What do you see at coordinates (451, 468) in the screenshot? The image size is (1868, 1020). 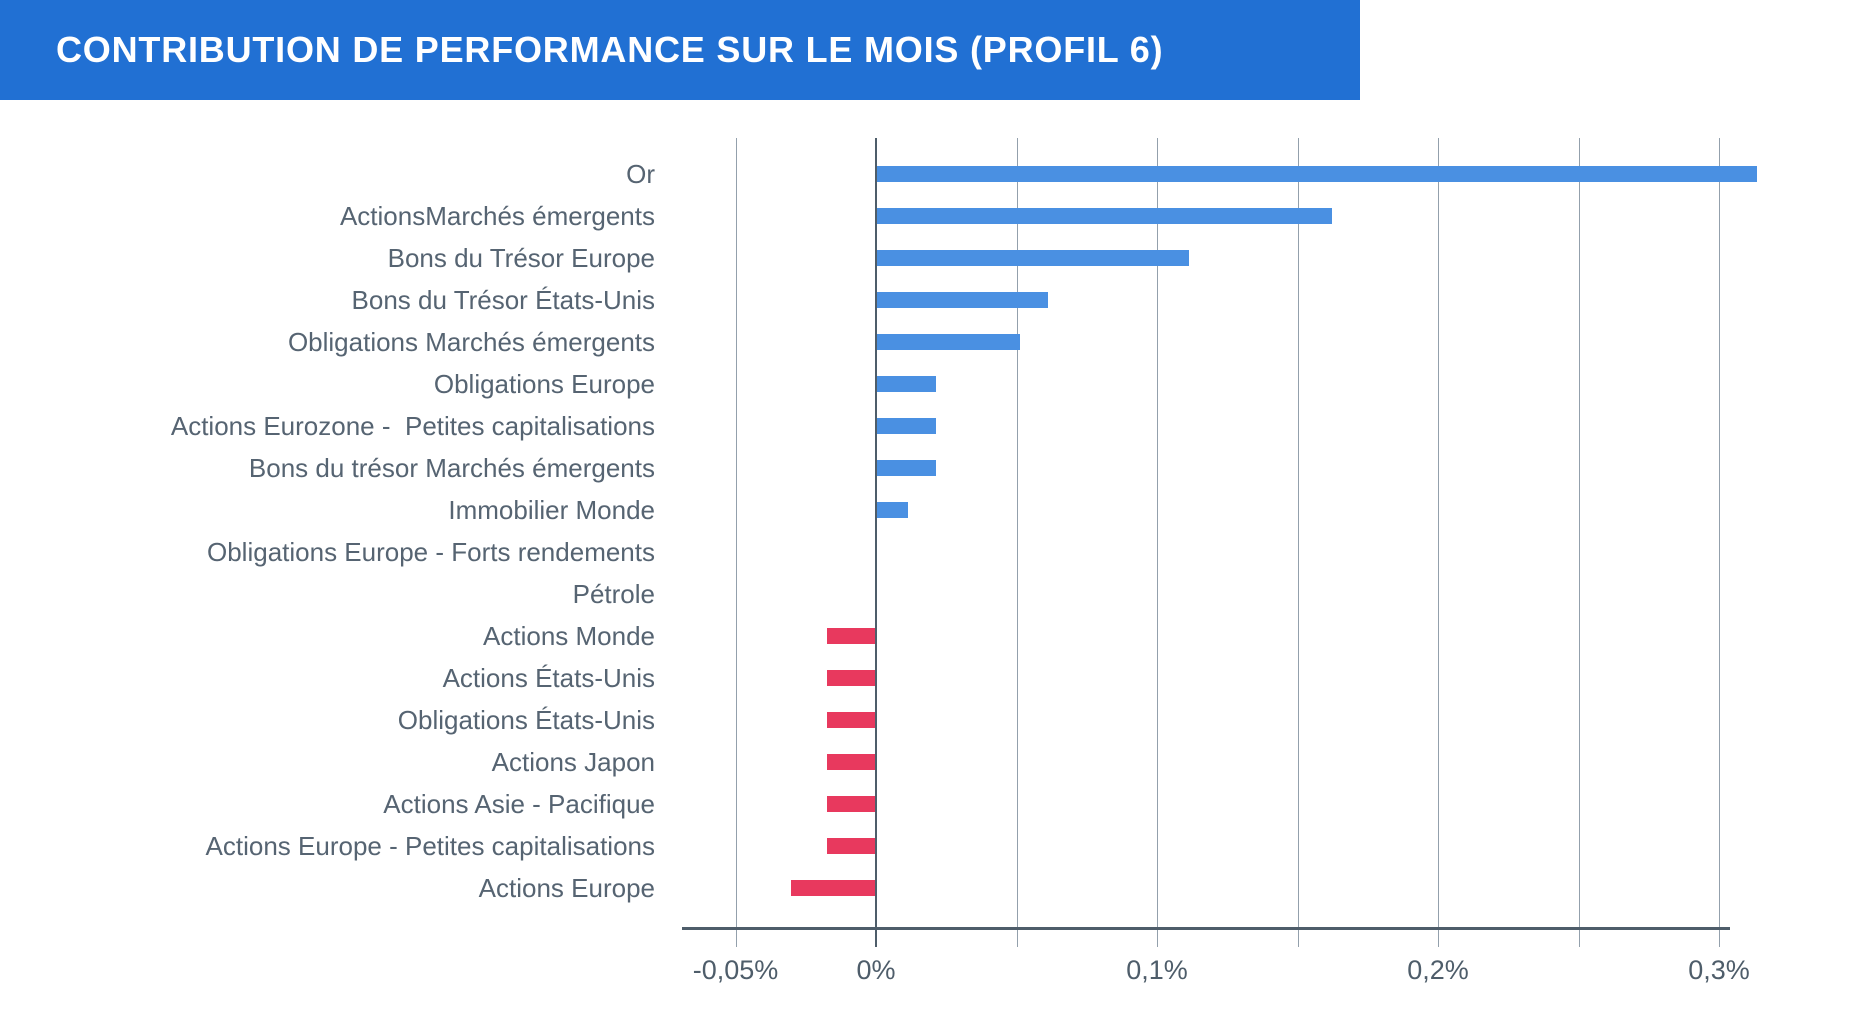 I see `category-label: Bons du trésor Marchés émergents` at bounding box center [451, 468].